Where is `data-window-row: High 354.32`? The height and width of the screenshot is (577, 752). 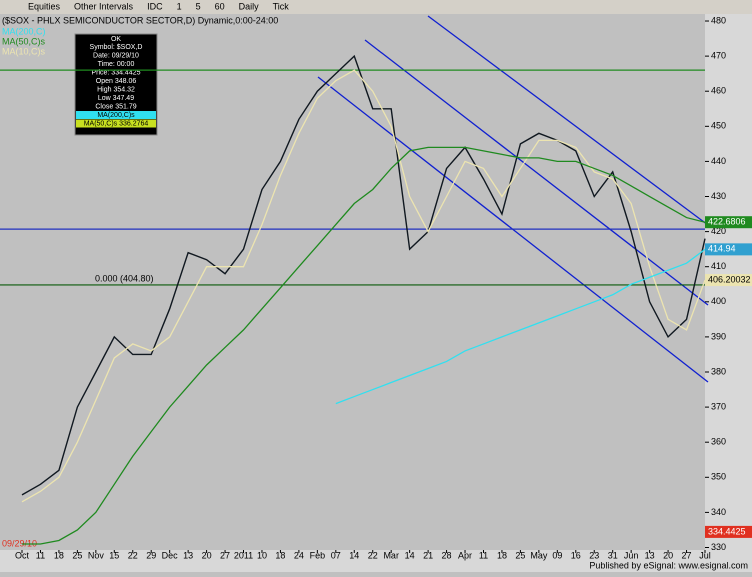
data-window-row: High 354.32 is located at coordinates (116, 89).